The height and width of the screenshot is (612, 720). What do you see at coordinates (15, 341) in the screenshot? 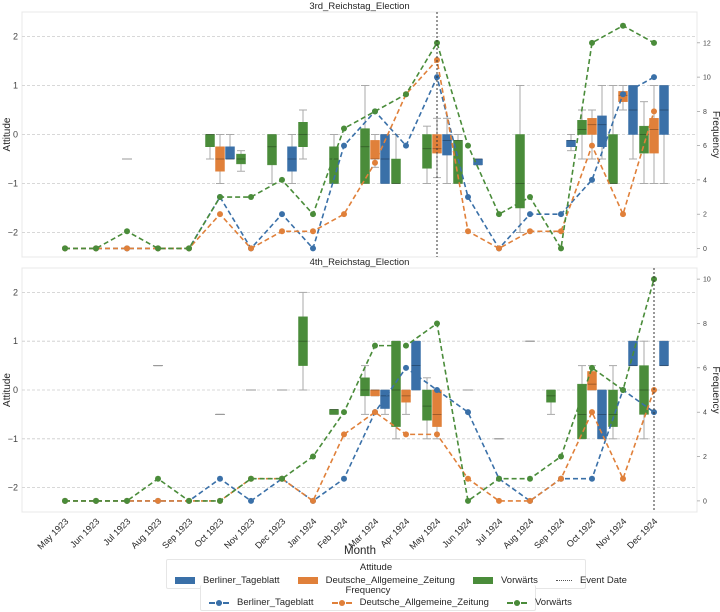
I see `y-tick-label: 1` at bounding box center [15, 341].